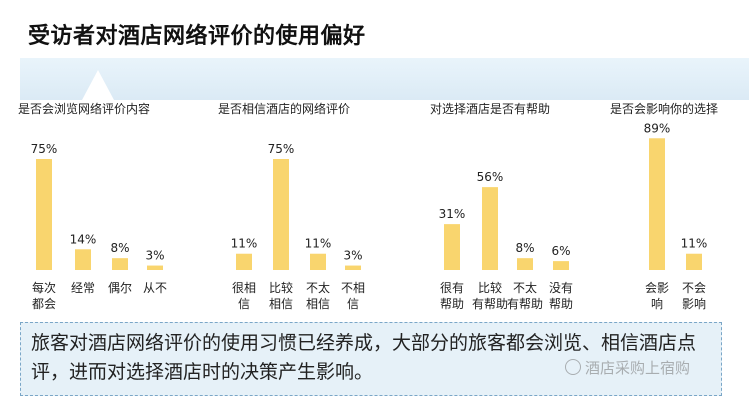  What do you see at coordinates (638, 368) in the screenshot?
I see `watermark-text: 酒店采购上宿购` at bounding box center [638, 368].